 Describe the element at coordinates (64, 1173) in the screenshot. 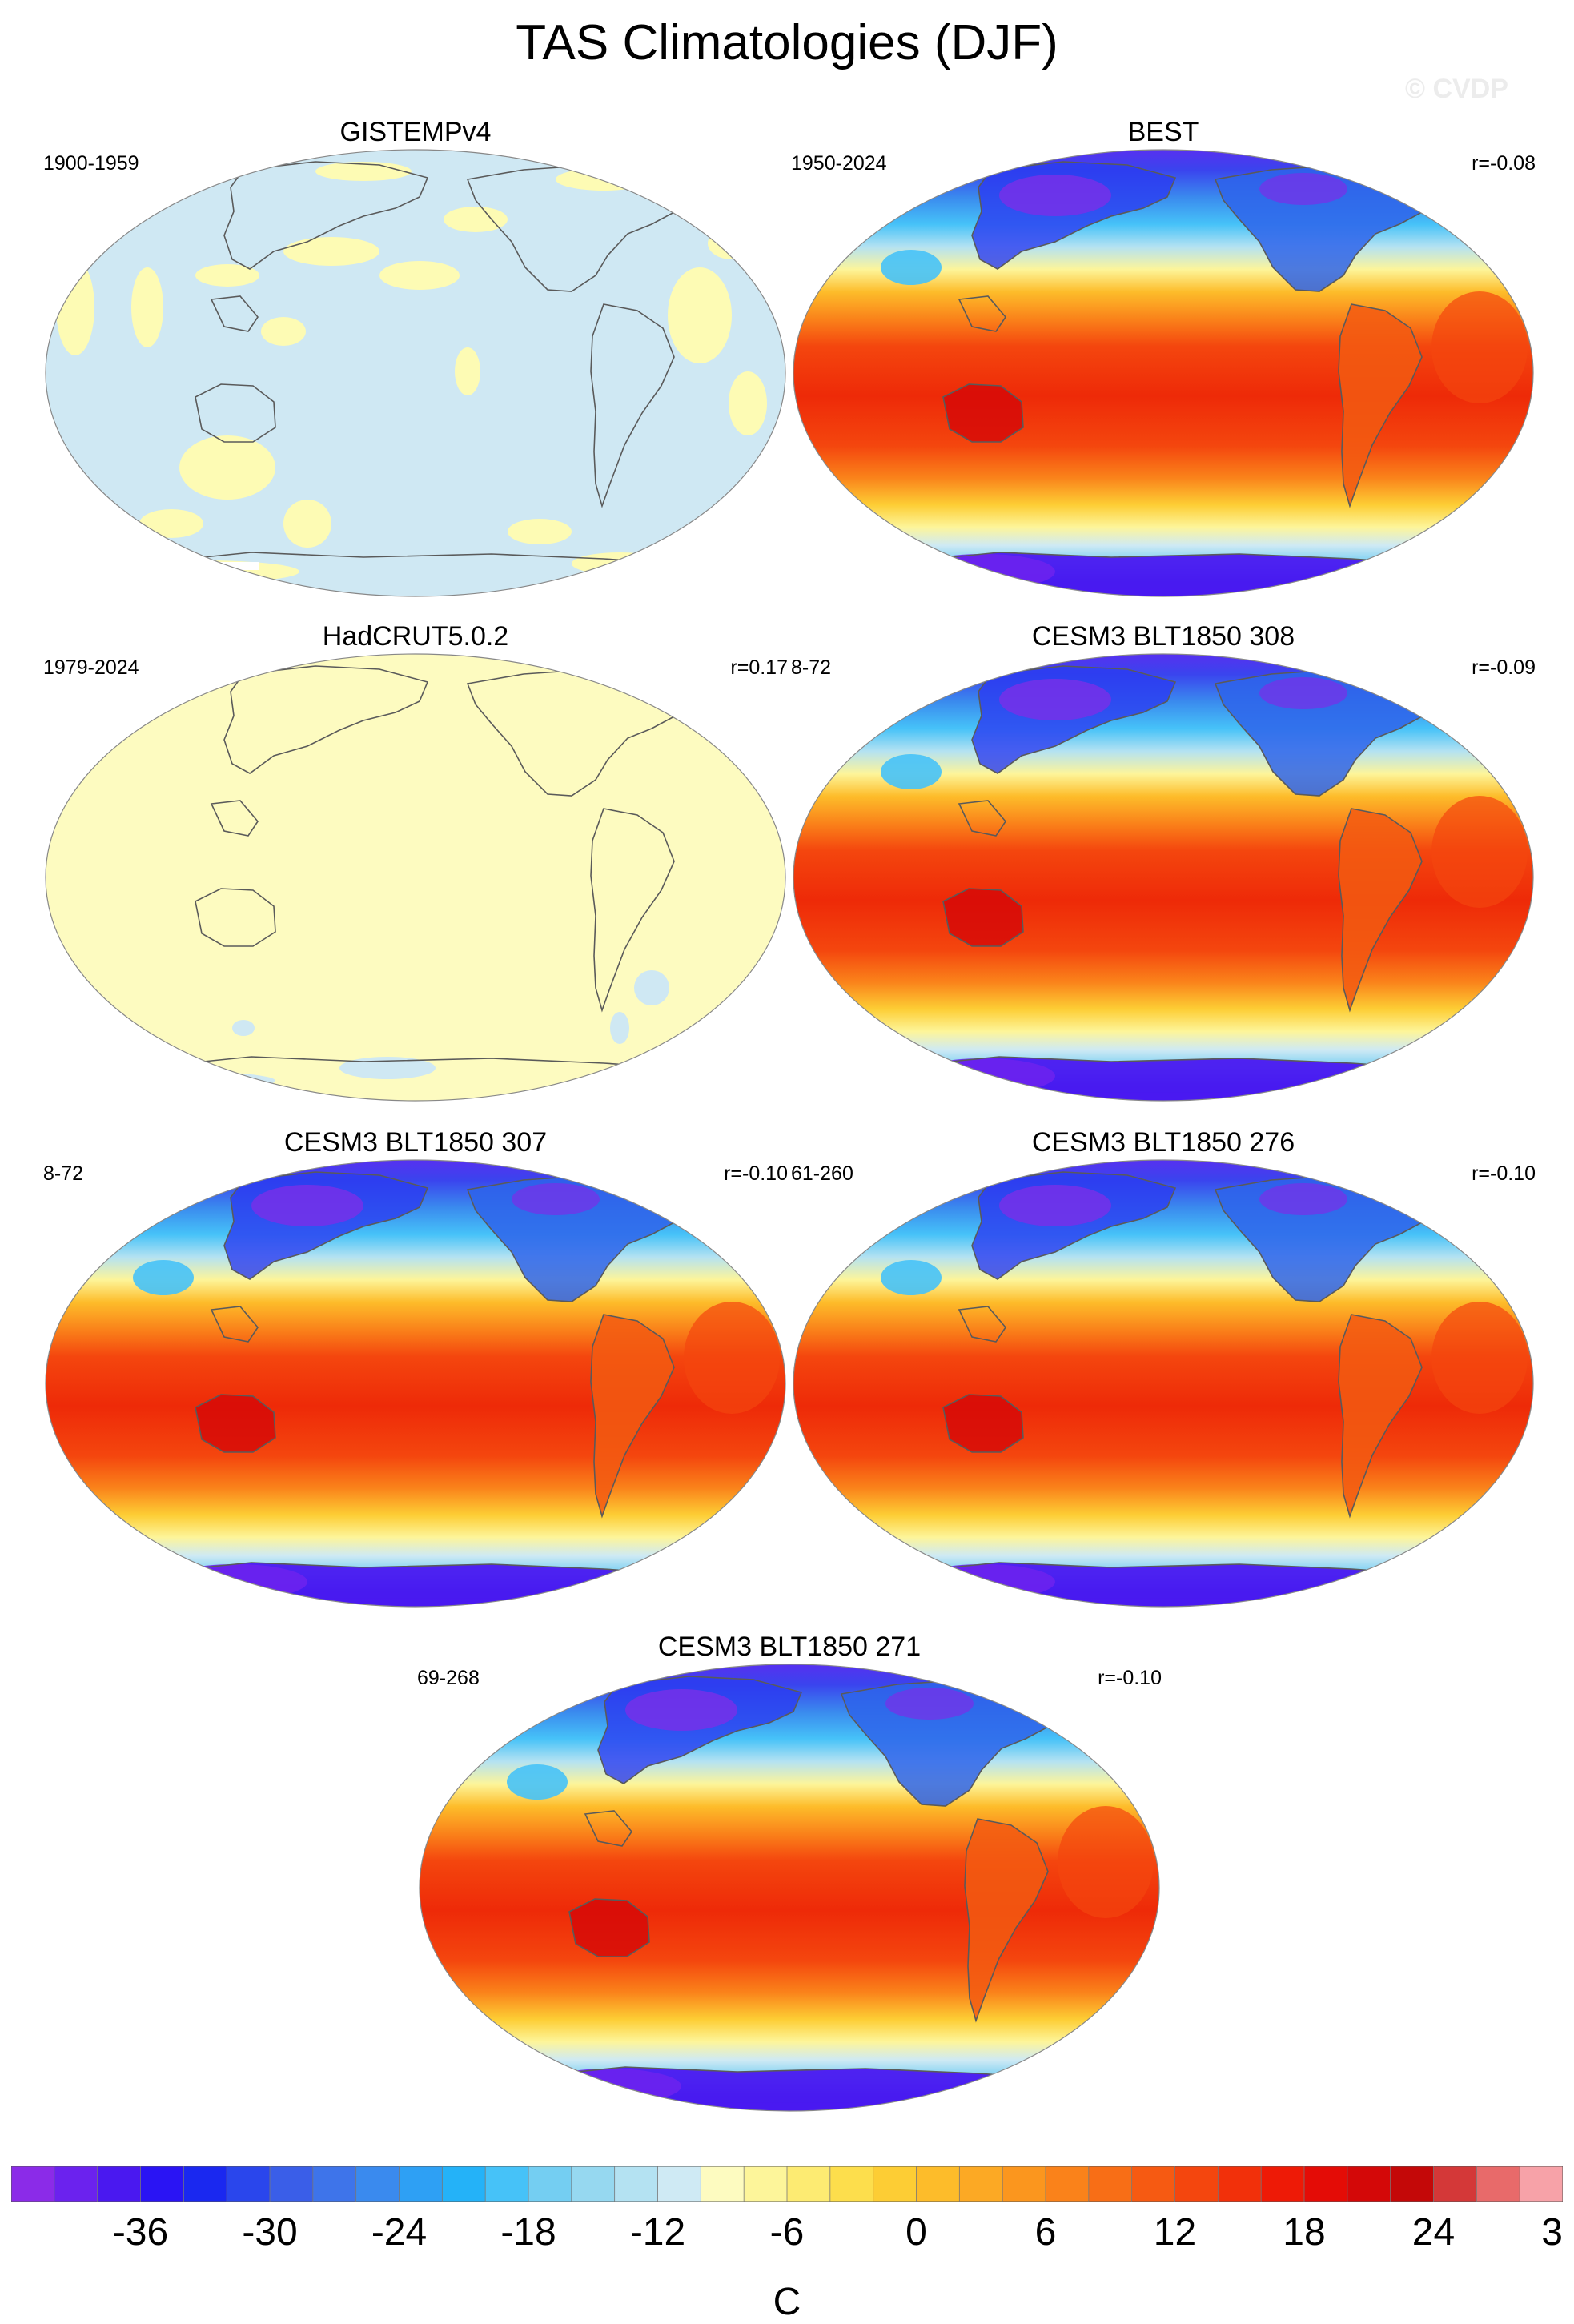

I see `panel-period: 8-72` at that location.